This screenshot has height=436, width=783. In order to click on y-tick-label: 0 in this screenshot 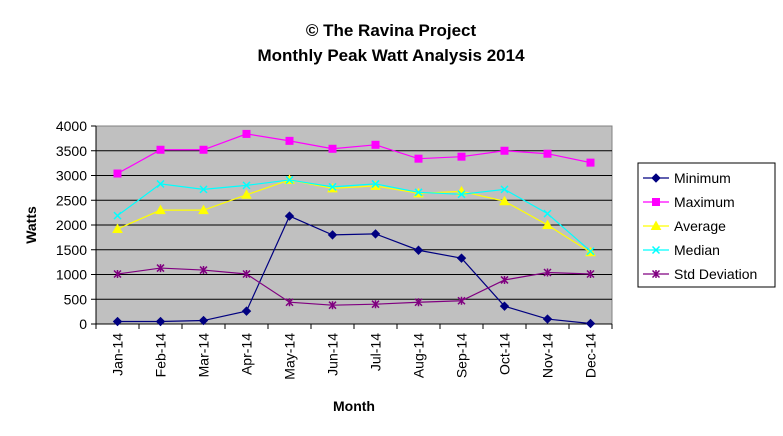, I will do `click(83, 324)`.